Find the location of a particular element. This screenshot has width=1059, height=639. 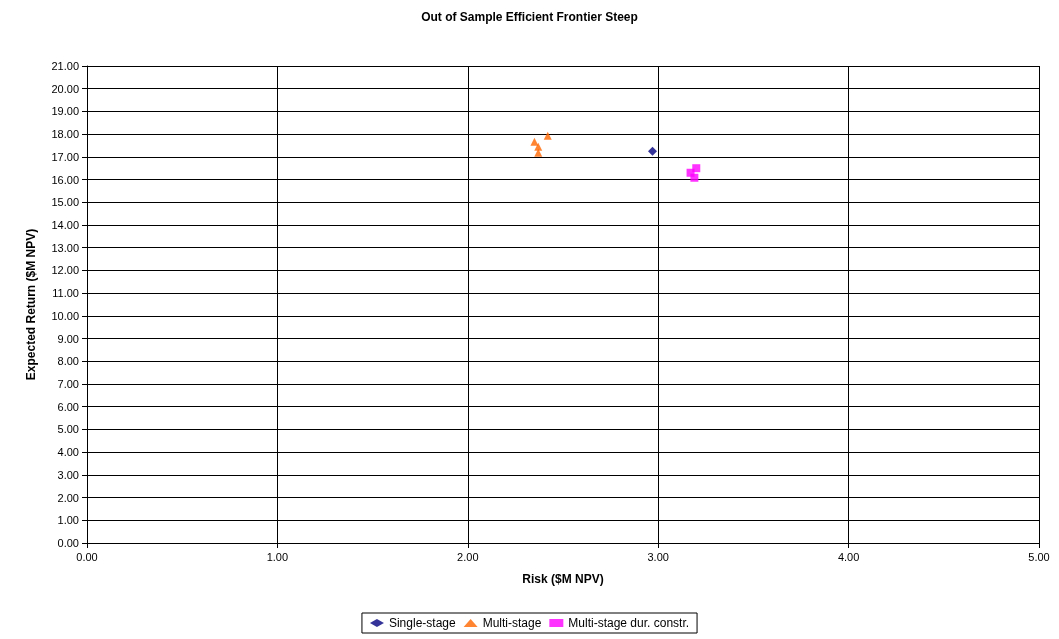

y-axis-title: Expected Return ($M NPV) is located at coordinates (31, 304).